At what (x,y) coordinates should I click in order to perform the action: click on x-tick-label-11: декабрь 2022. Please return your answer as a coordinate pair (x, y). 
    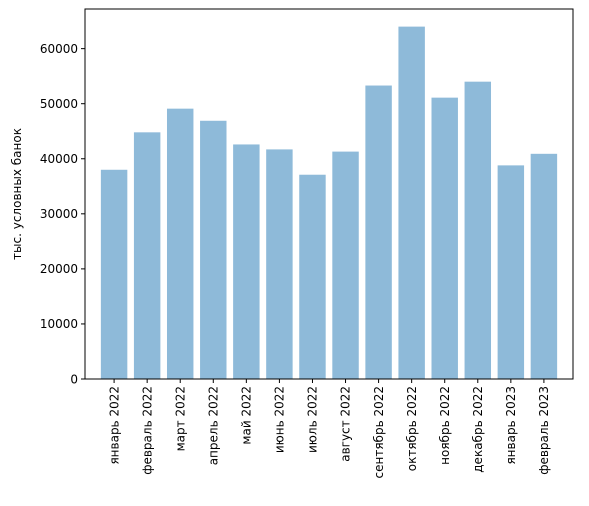
    Looking at the image, I should click on (478, 429).